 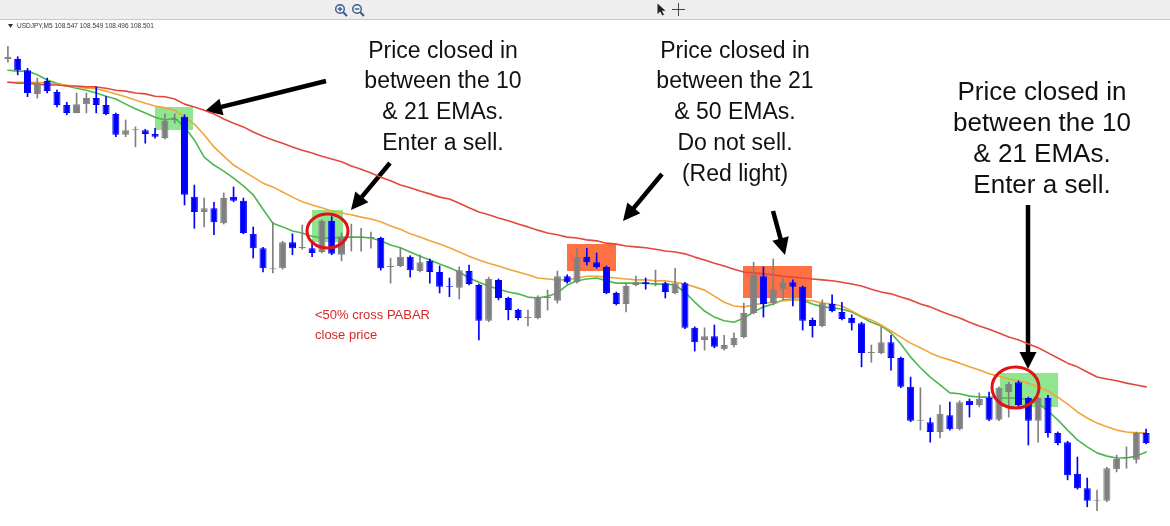 What do you see at coordinates (373, 325) in the screenshot?
I see `annotation: <50% cross PABAR close price` at bounding box center [373, 325].